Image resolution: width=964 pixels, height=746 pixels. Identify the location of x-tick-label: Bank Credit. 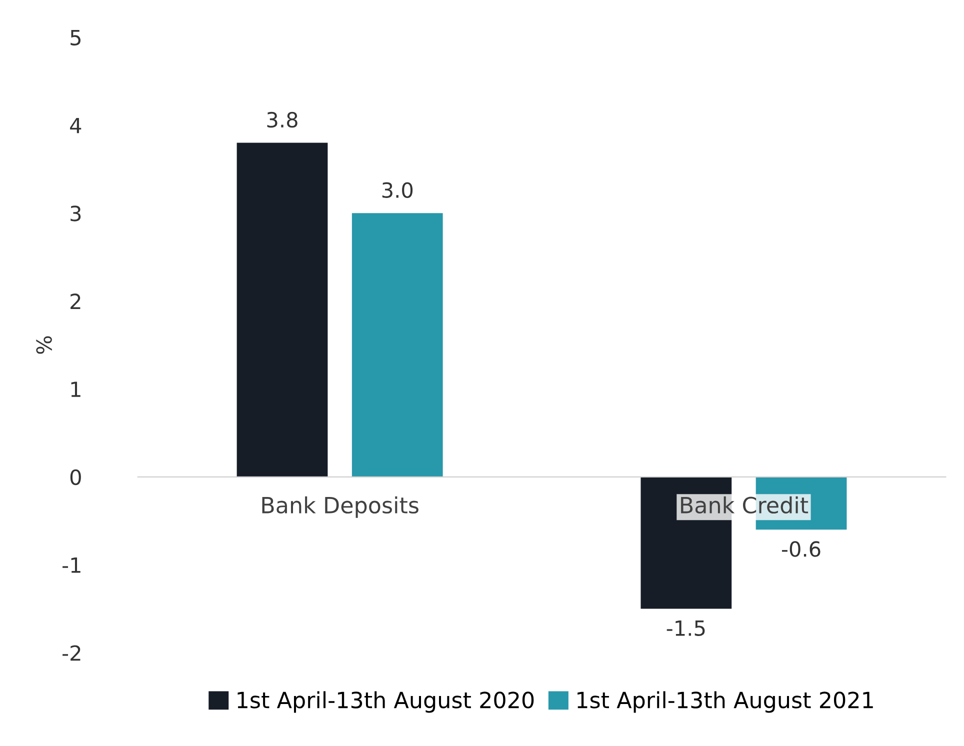
(744, 505).